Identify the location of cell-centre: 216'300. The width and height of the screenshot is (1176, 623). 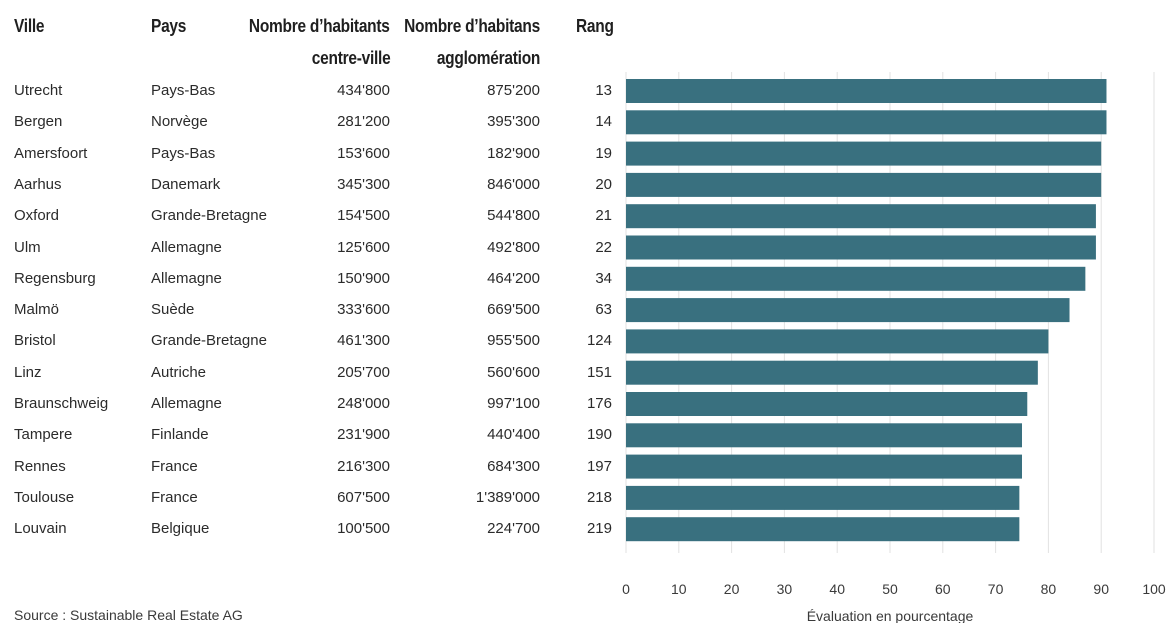
(363, 466).